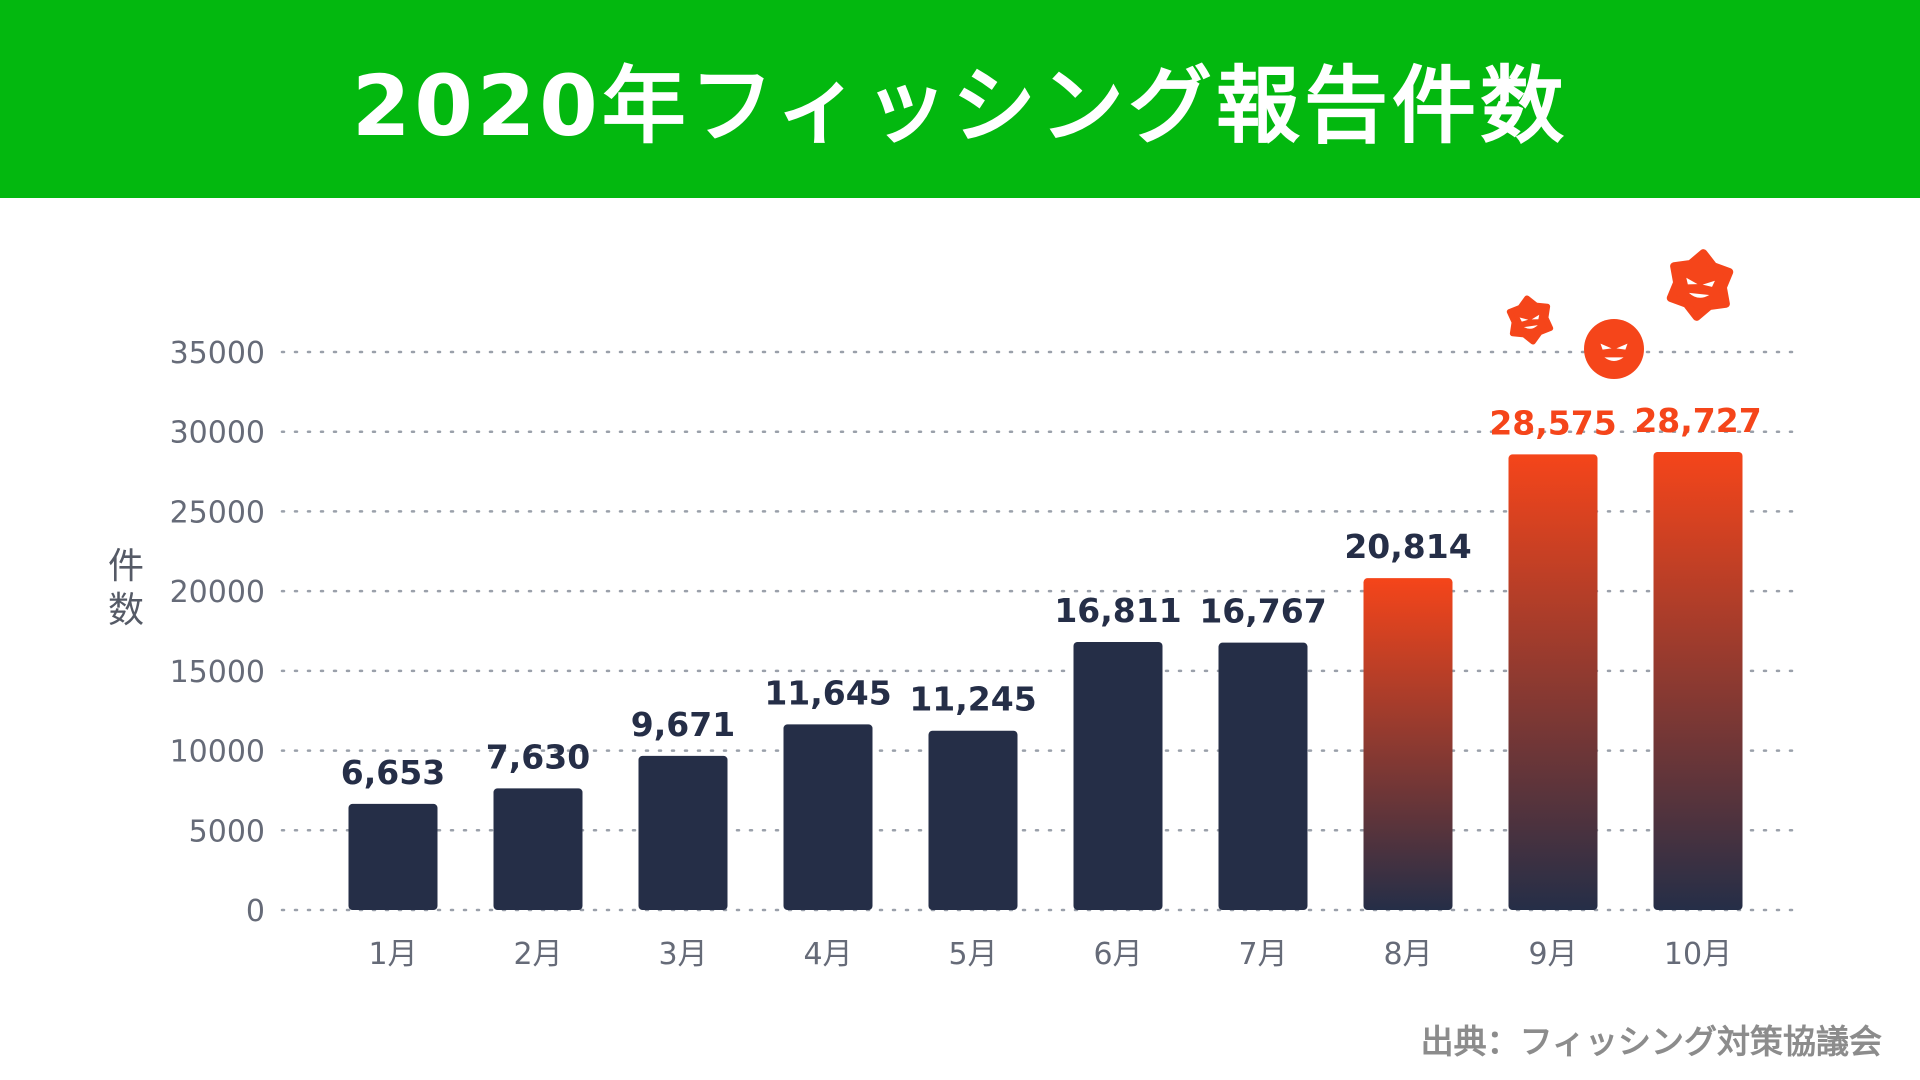 Image resolution: width=1920 pixels, height=1080 pixels. What do you see at coordinates (1553, 682) in the screenshot?
I see `bar-9月` at bounding box center [1553, 682].